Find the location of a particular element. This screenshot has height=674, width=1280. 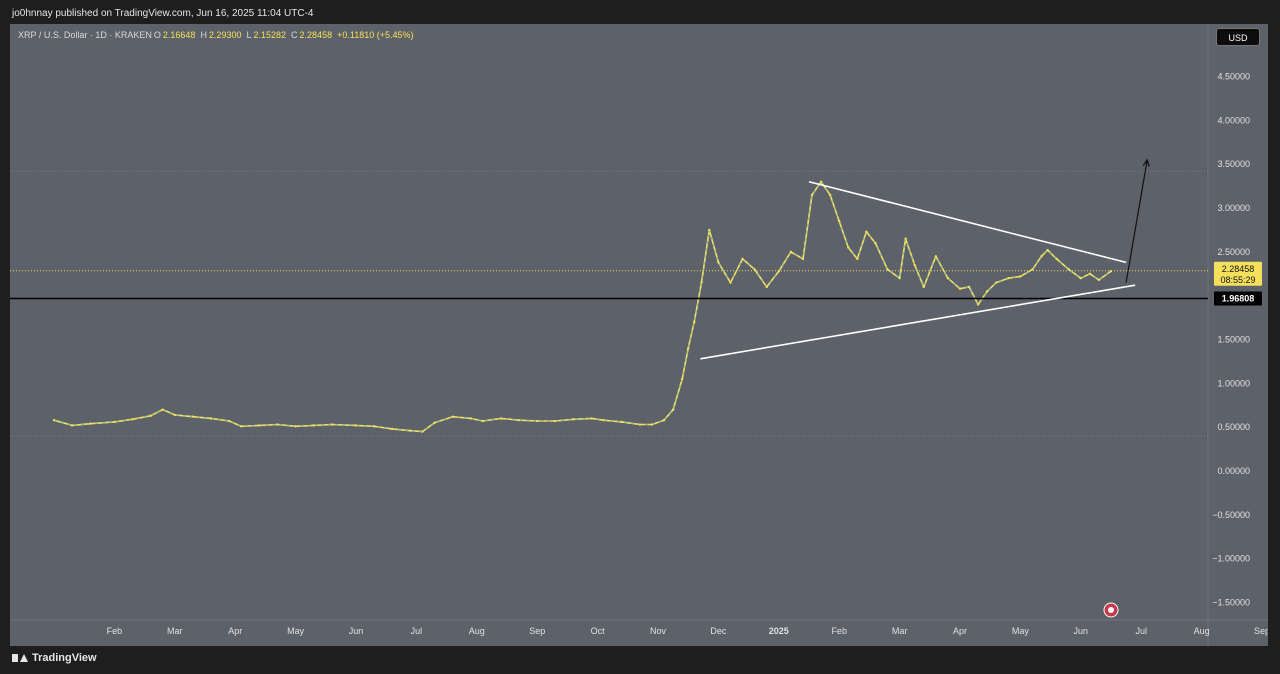

y-tick-label: 2.50000 is located at coordinates (1233, 252).